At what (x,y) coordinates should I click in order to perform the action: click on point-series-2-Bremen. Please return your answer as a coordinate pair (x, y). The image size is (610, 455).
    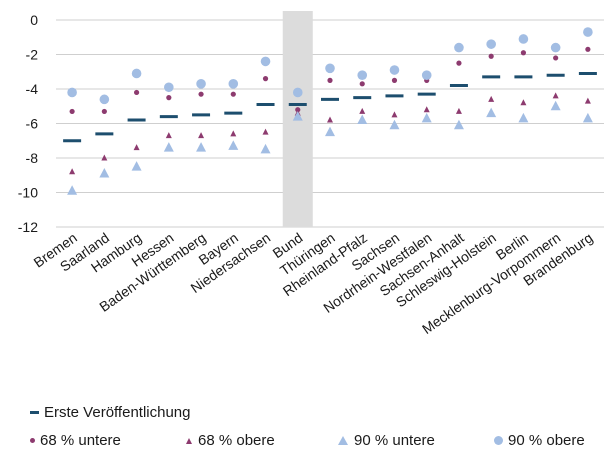
    Looking at the image, I should click on (72, 171).